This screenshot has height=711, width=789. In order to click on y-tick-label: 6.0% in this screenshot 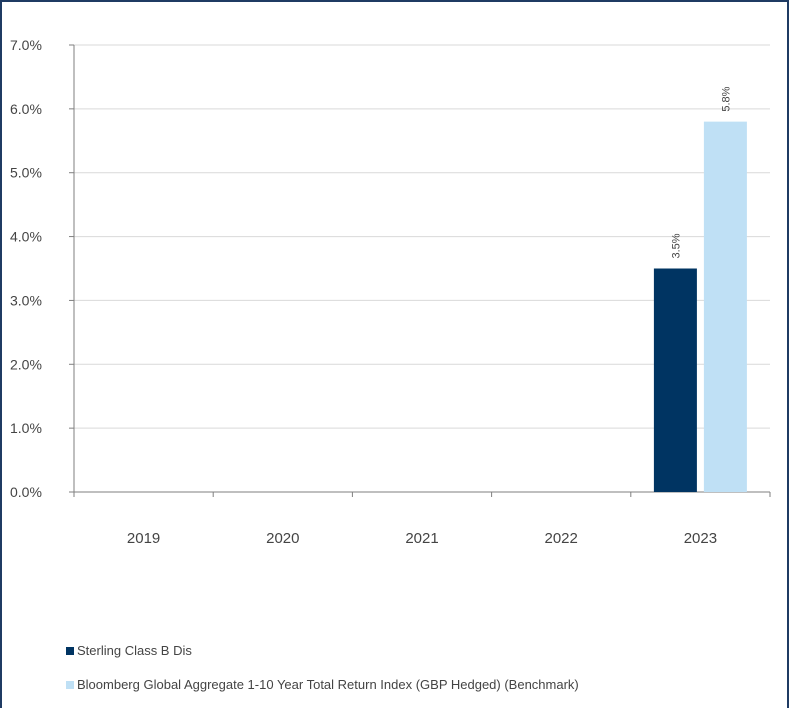, I will do `click(26, 109)`.